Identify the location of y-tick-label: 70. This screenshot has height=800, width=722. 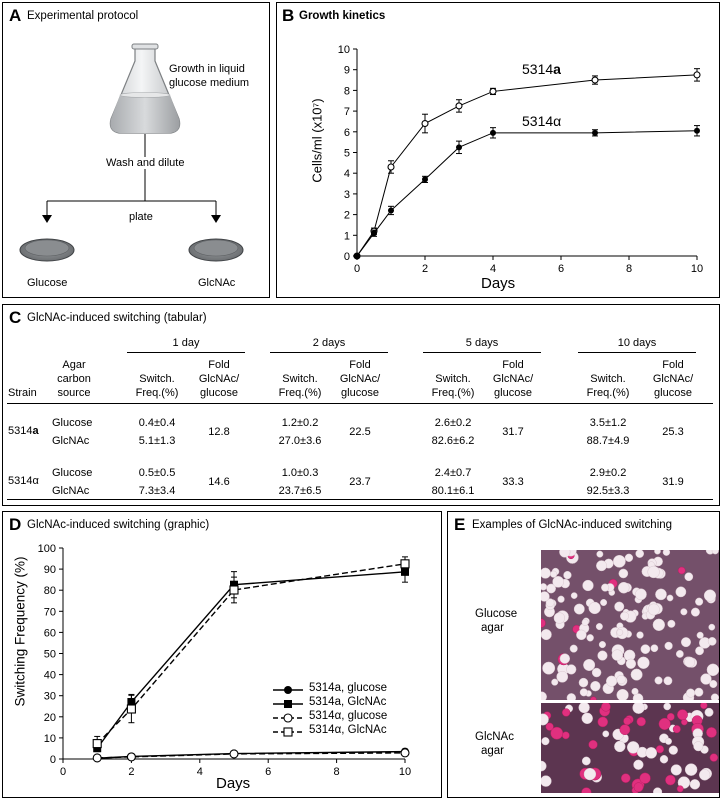
(50, 612).